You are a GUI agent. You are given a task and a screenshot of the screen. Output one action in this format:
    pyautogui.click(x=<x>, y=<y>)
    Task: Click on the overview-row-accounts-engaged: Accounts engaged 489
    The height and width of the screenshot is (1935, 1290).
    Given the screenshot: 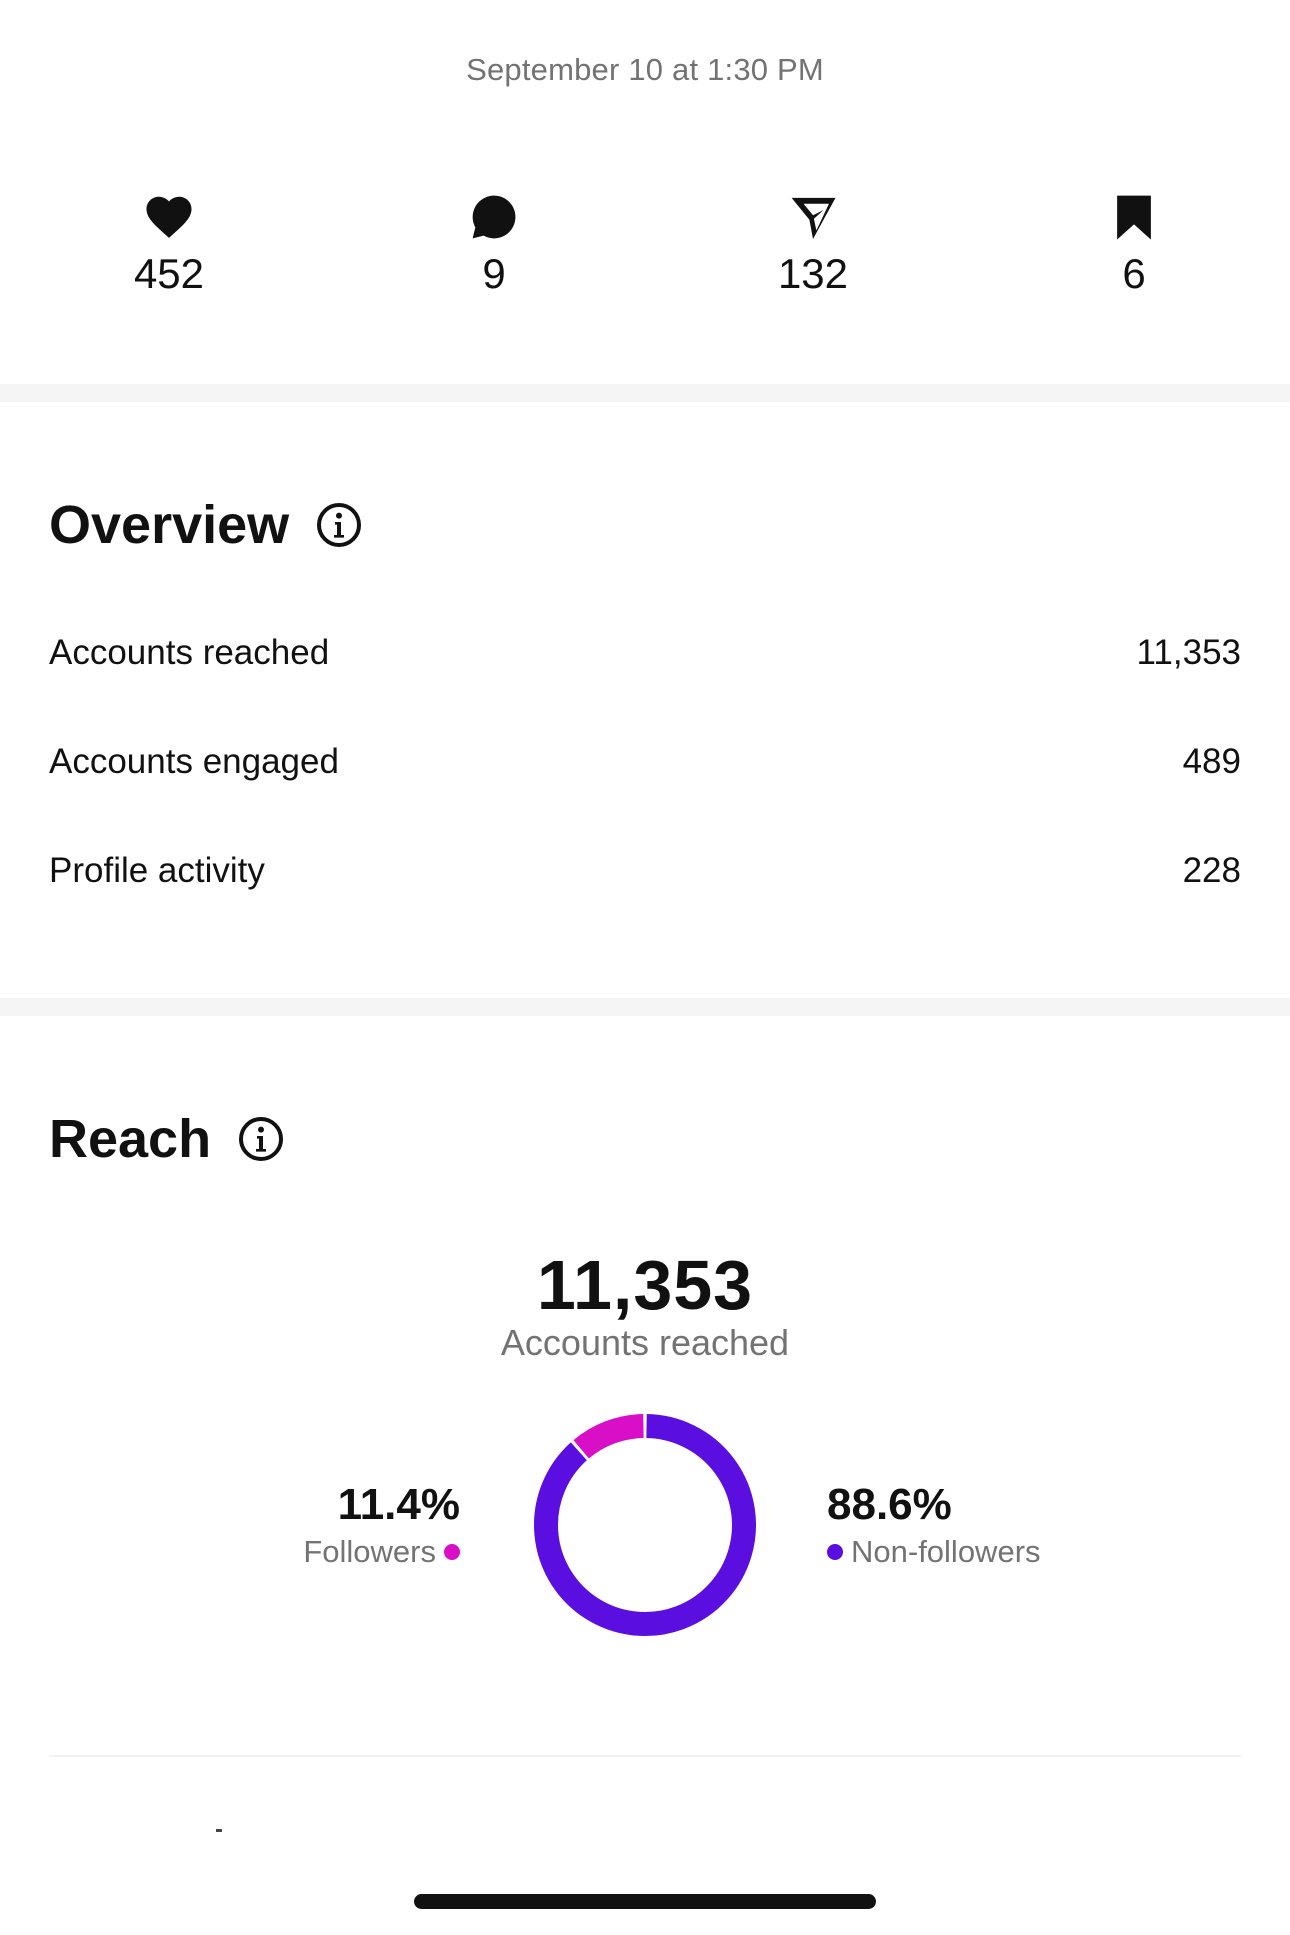 What is the action you would take?
    pyautogui.click(x=645, y=772)
    